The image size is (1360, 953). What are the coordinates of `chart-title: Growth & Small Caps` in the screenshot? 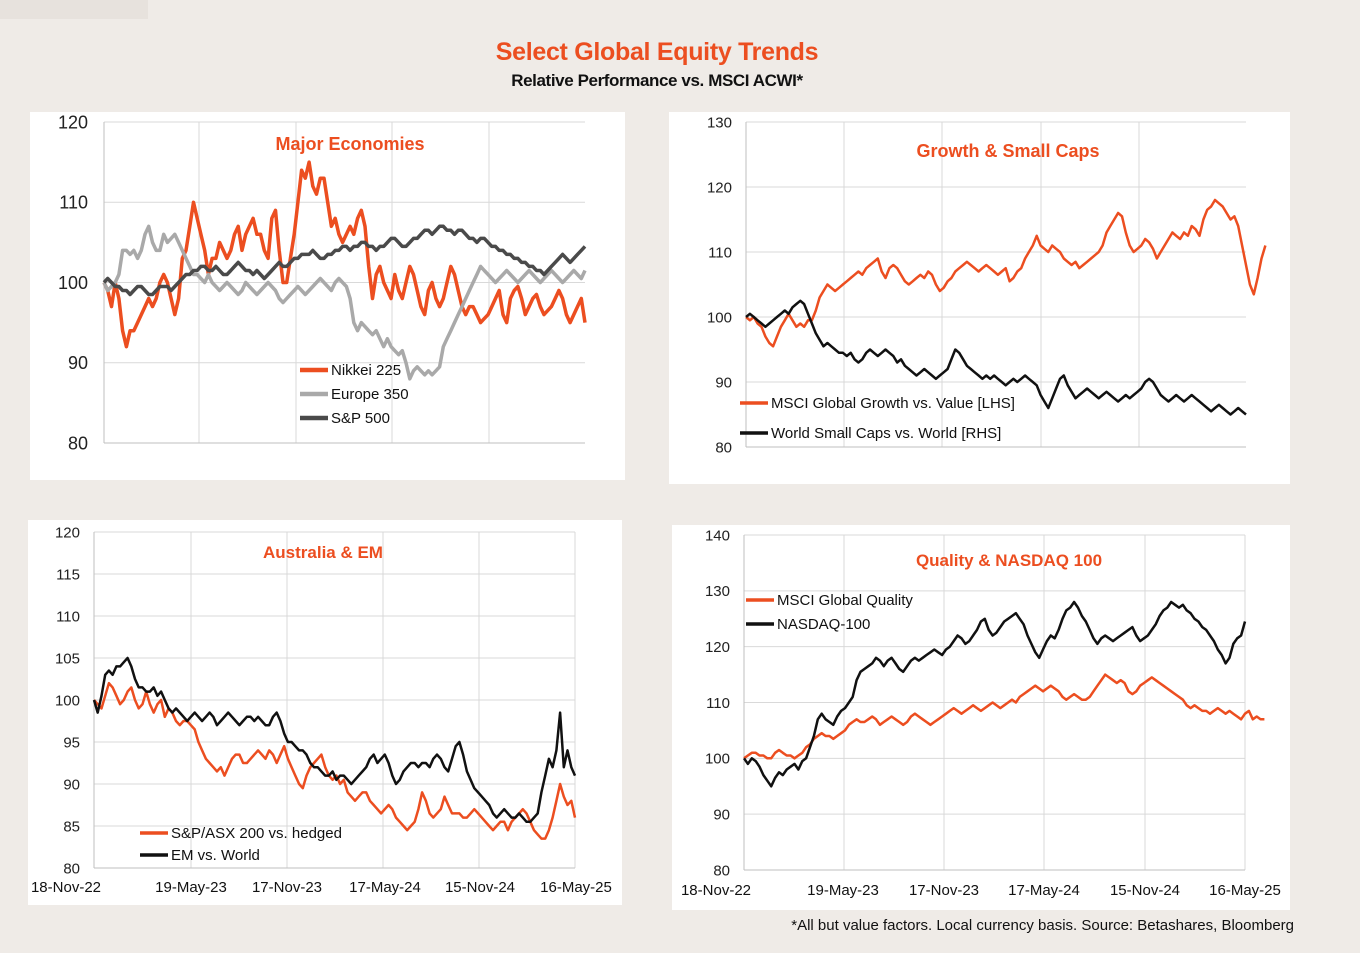 It's located at (1007, 151).